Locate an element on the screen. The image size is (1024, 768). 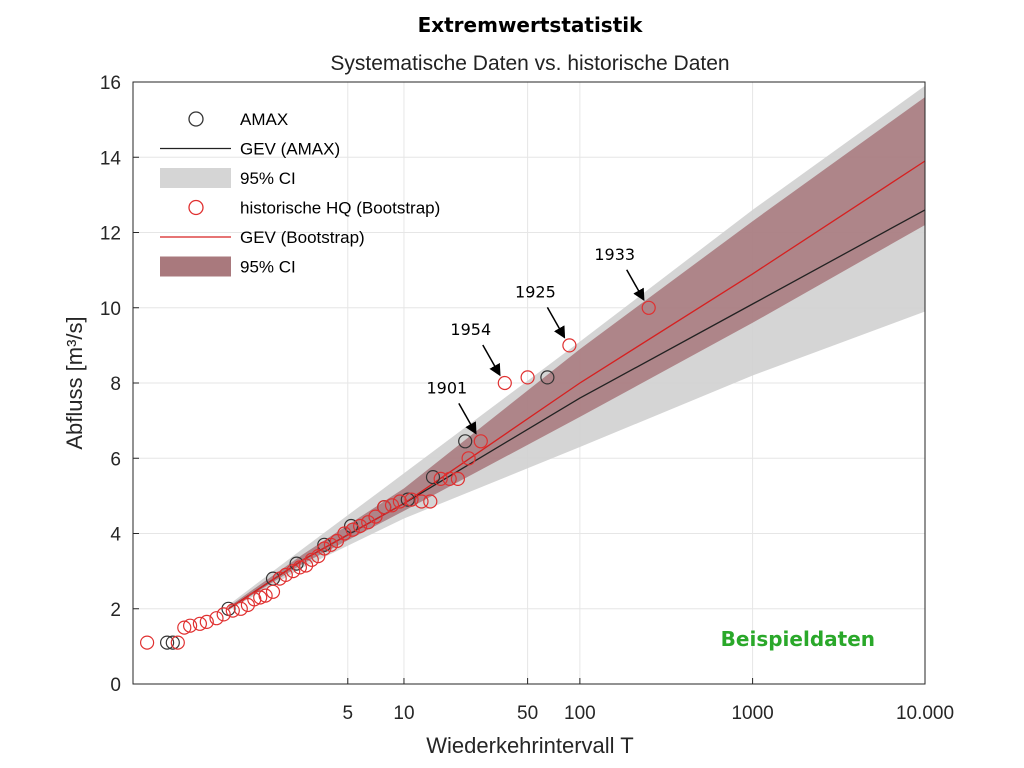
annotation-label: 1954 is located at coordinates (470, 329).